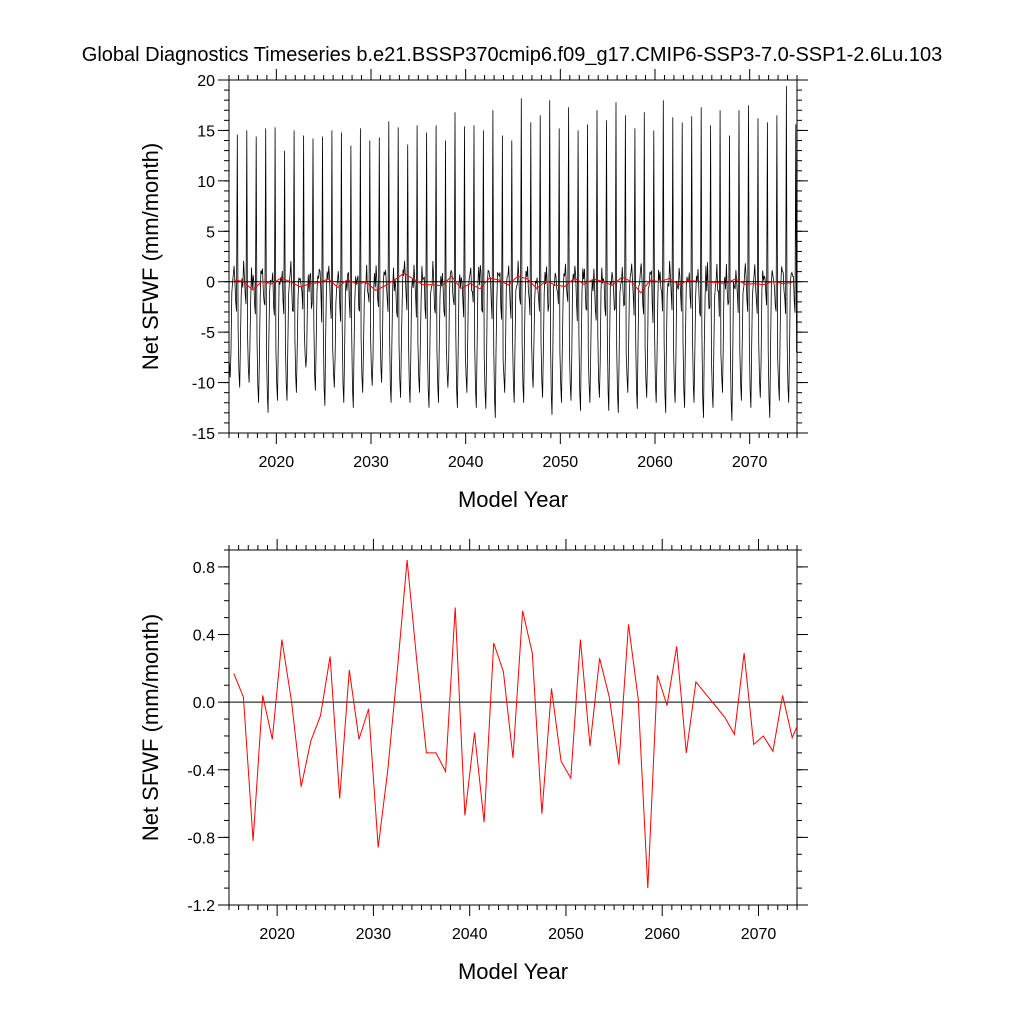 This screenshot has height=1024, width=1024. I want to click on y-tick-label: 5, so click(210, 232).